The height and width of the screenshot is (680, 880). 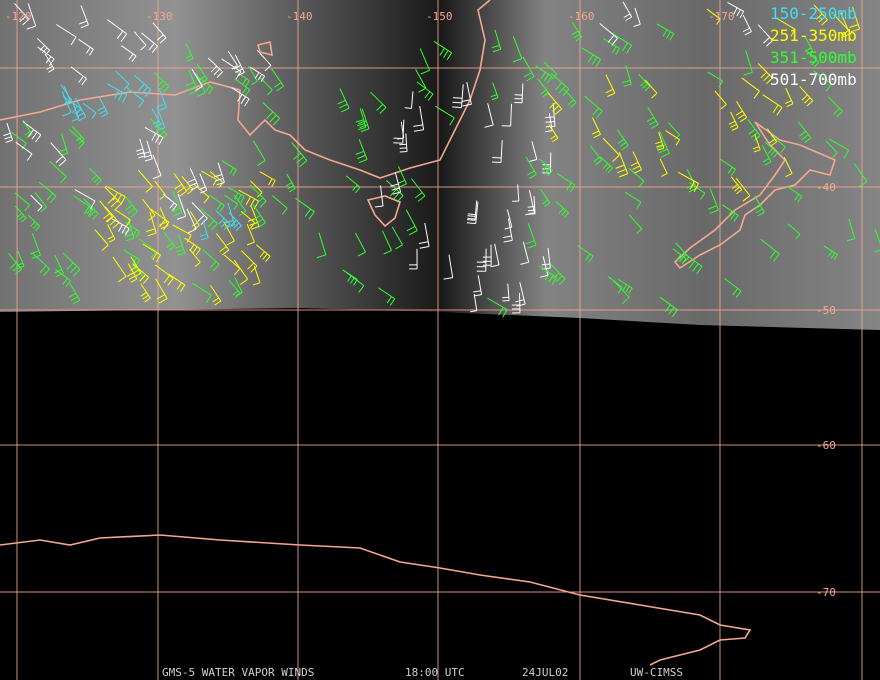 What do you see at coordinates (245, 89) in the screenshot?
I see `coastline` at bounding box center [245, 89].